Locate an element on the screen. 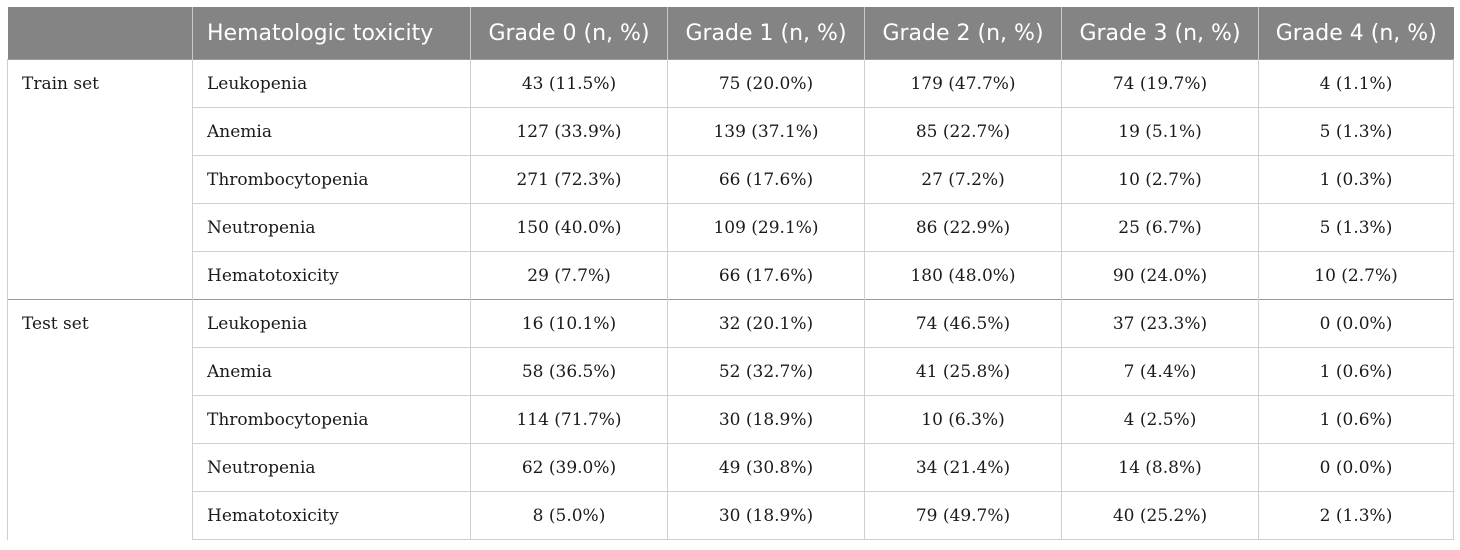  cell-grade-2: 10 (6.3%) is located at coordinates (963, 419).